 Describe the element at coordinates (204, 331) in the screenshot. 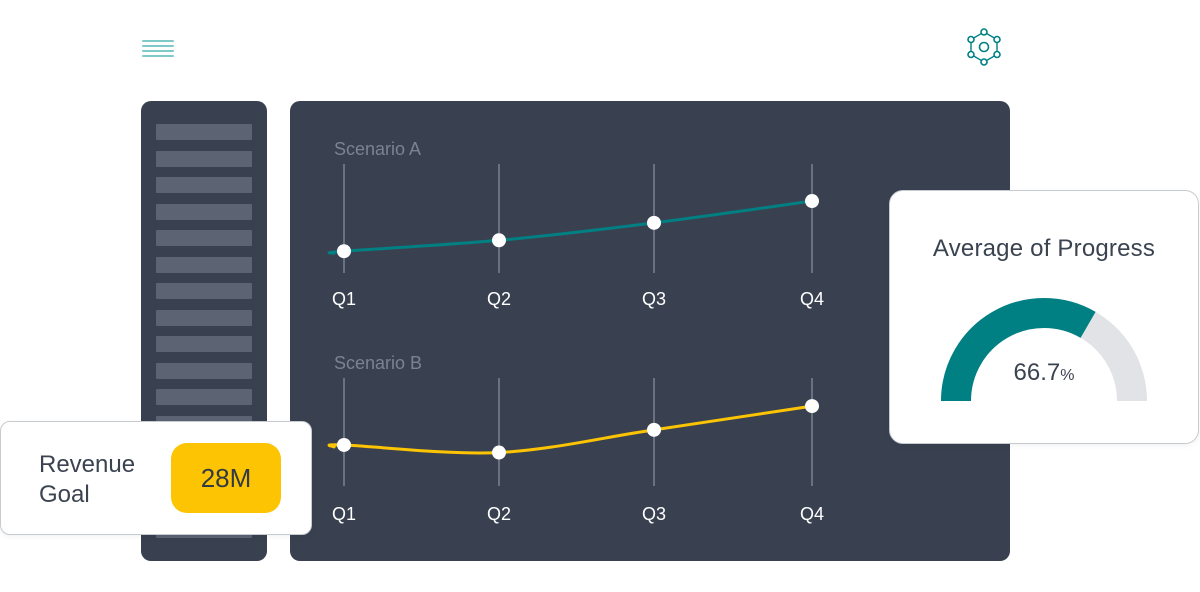

I see `sidebar-panel` at that location.